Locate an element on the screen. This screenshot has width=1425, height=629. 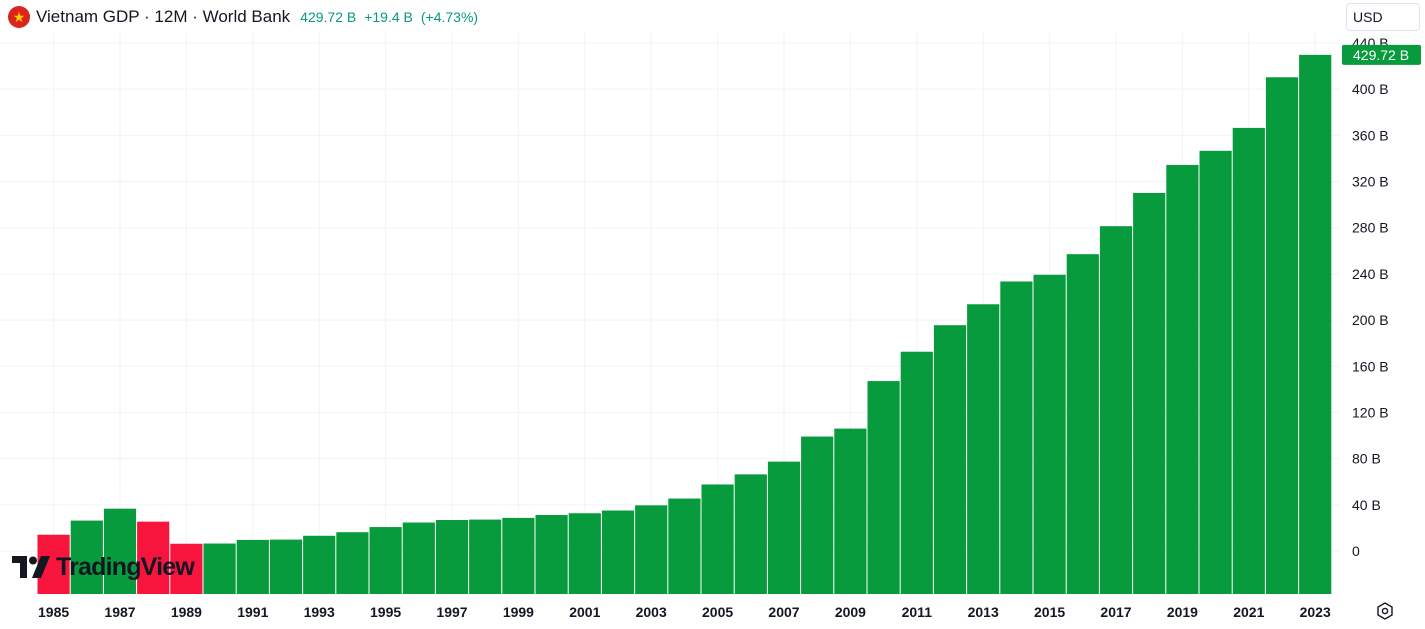
bar-1992 is located at coordinates (286, 566).